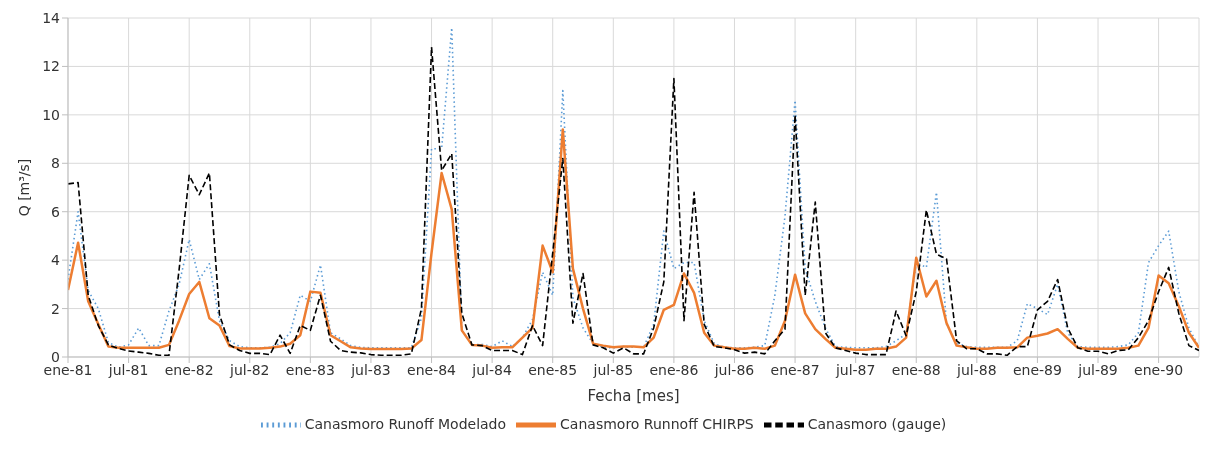 The height and width of the screenshot is (459, 1215). What do you see at coordinates (553, 369) in the screenshot?
I see `x-tick-label: ene-85` at bounding box center [553, 369].